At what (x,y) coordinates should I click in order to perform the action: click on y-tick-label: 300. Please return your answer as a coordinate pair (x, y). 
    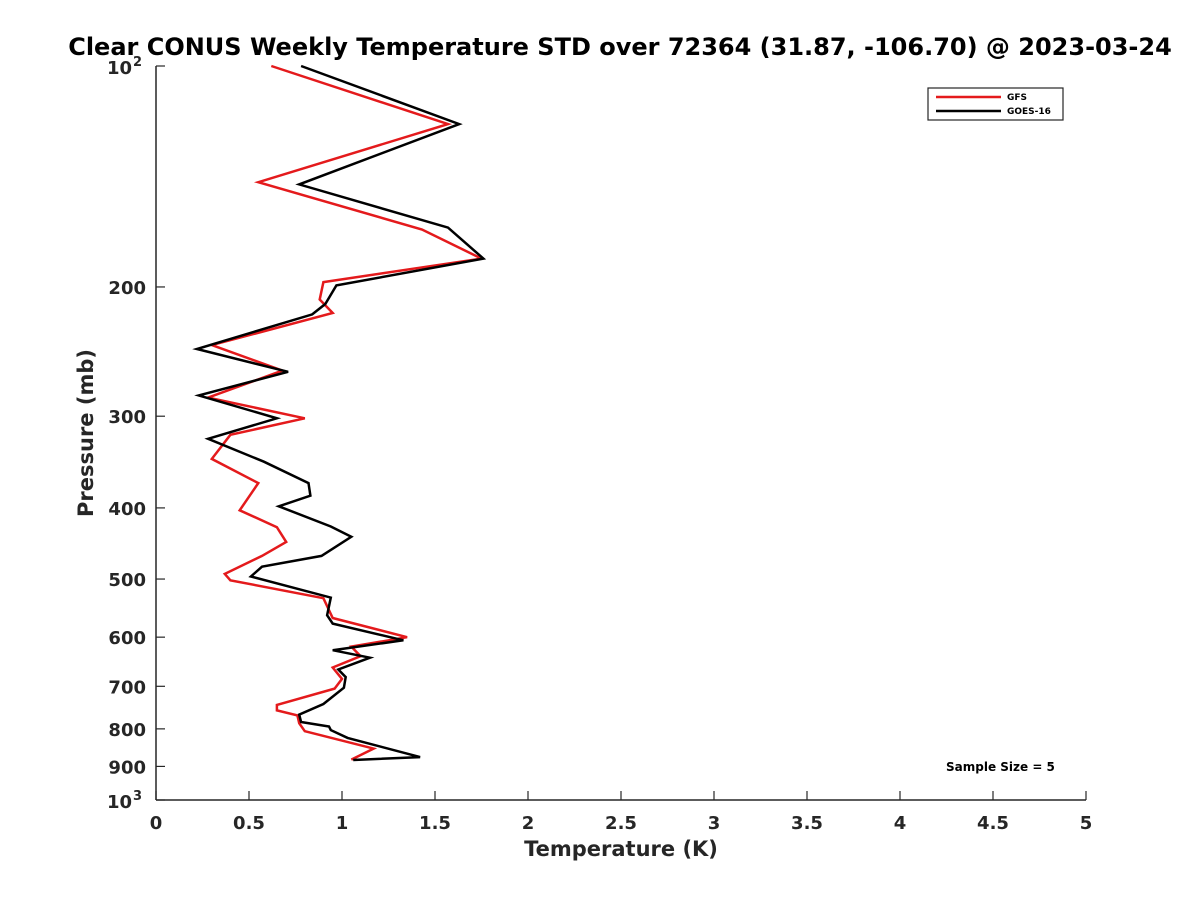
    Looking at the image, I should click on (127, 417).